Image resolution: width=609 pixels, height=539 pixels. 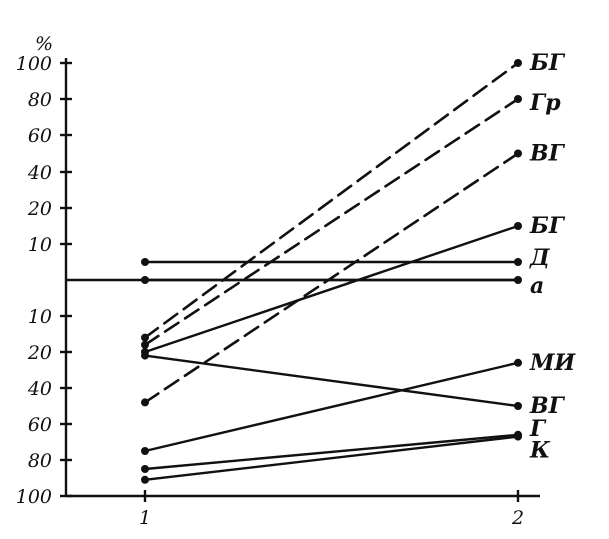 What do you see at coordinates (545, 103) in the screenshot?
I see `series-label: Гр` at bounding box center [545, 103].